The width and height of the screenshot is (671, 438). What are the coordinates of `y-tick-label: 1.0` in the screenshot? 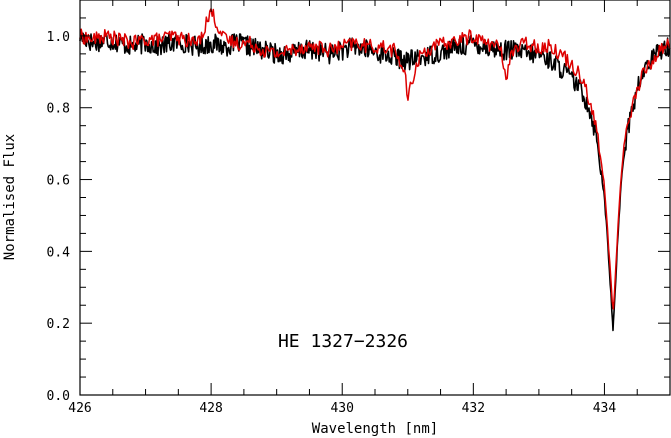 It's located at (58, 37).